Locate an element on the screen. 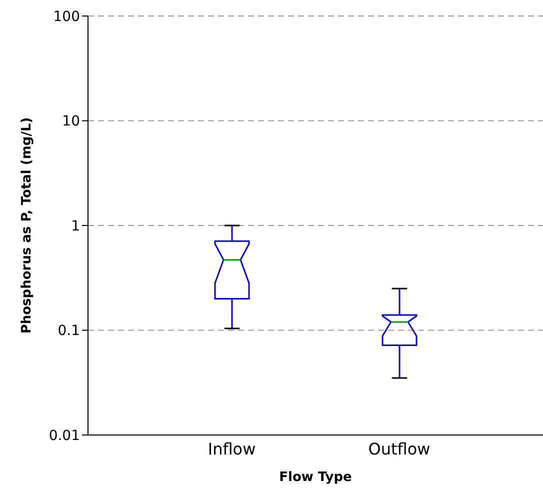 The image size is (543, 495). y-tick-label: 0.01 is located at coordinates (64, 436).